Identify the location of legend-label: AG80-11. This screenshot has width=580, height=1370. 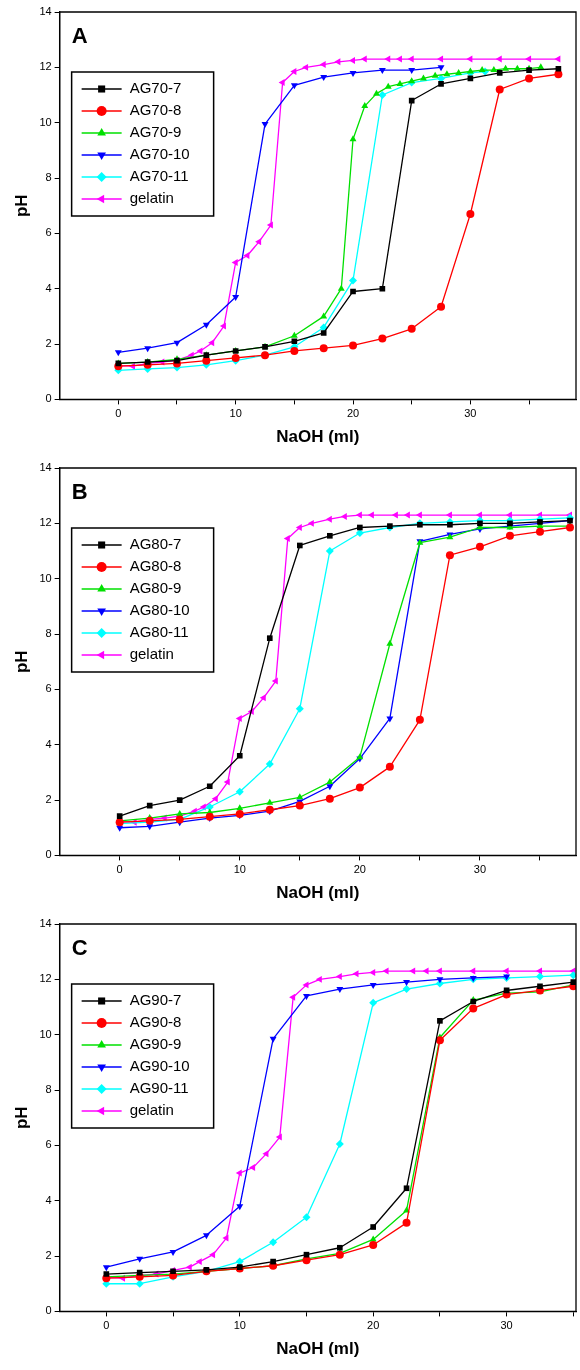
(159, 632).